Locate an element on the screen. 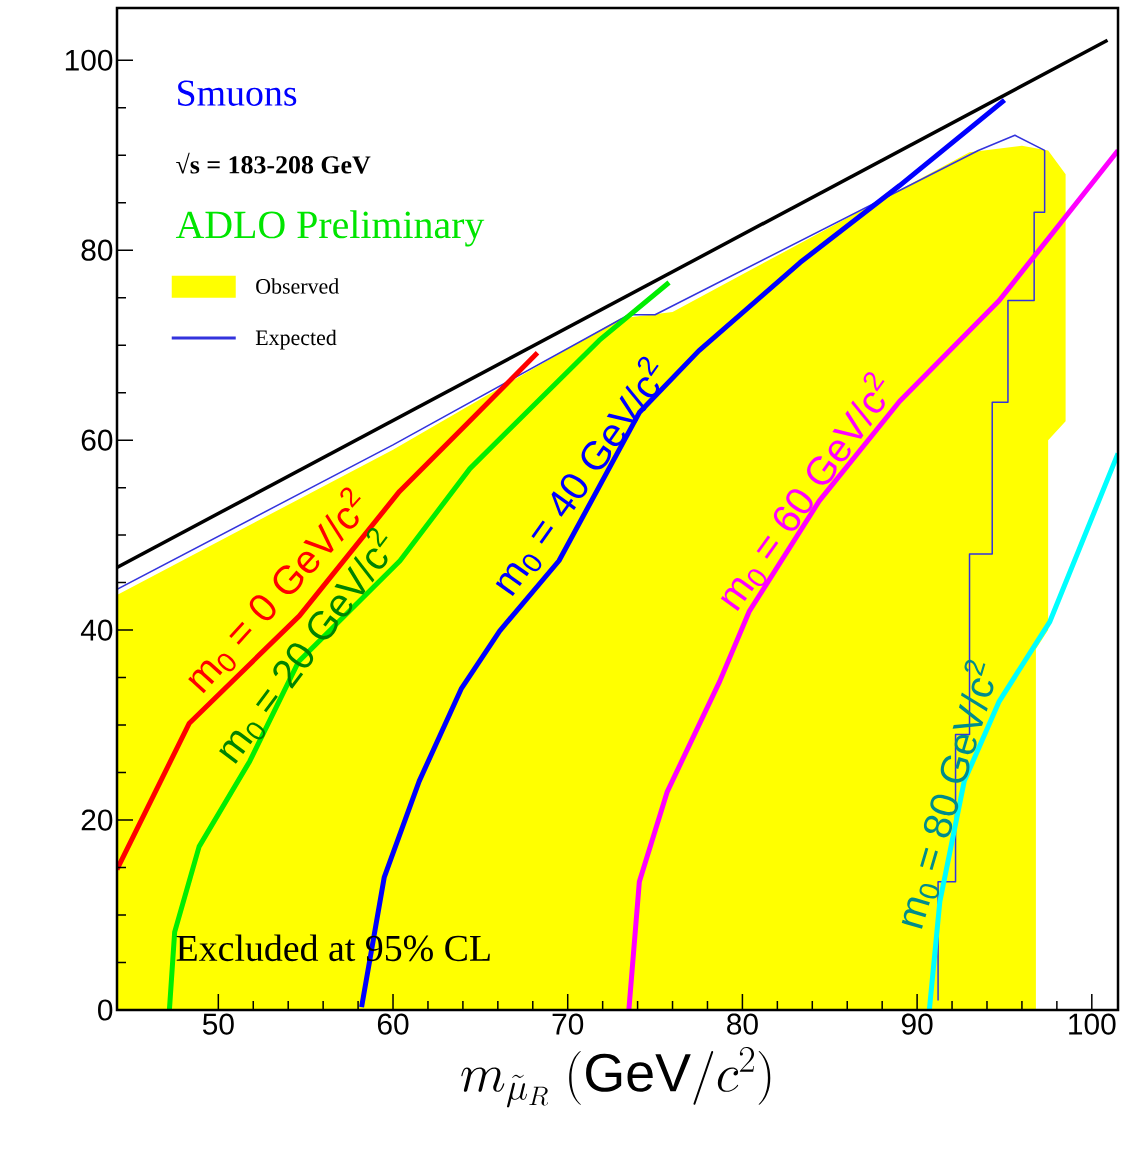 This screenshot has height=1159, width=1131. text: Smuons is located at coordinates (237, 93).